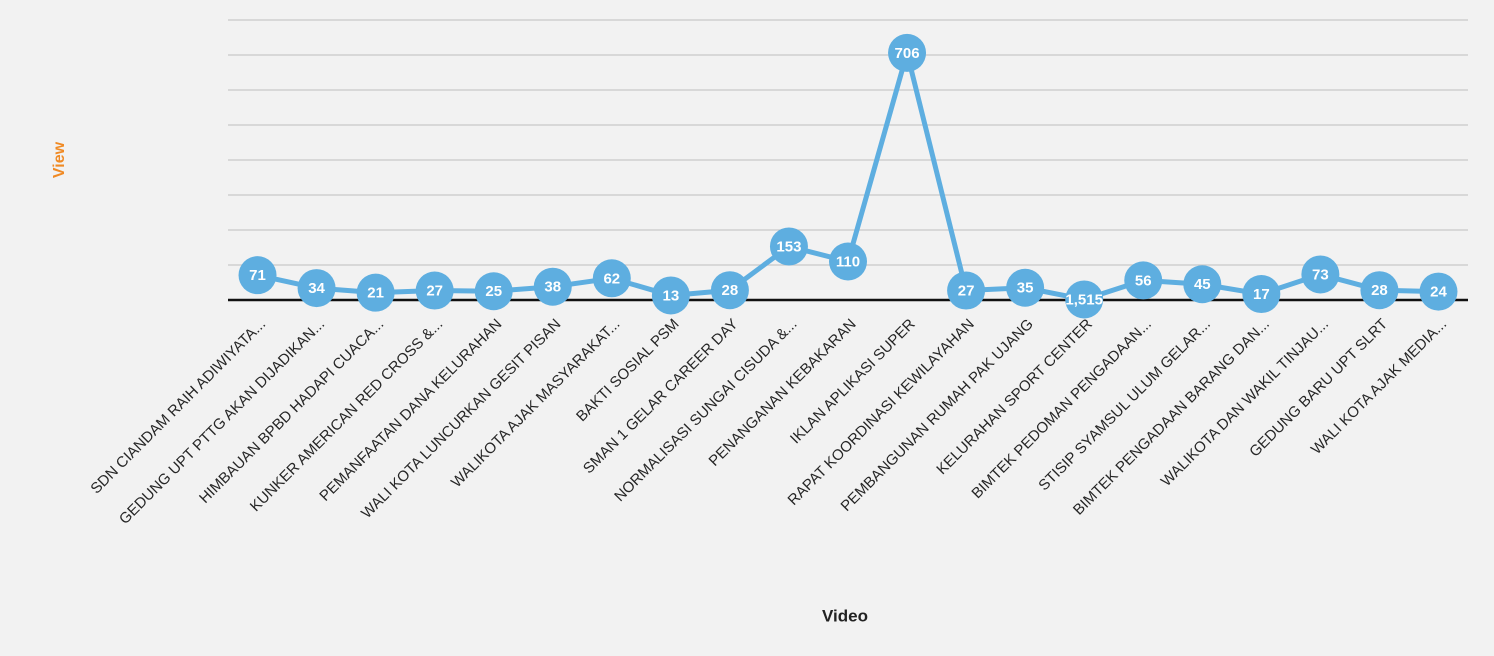  I want to click on data-label: 13, so click(671, 295).